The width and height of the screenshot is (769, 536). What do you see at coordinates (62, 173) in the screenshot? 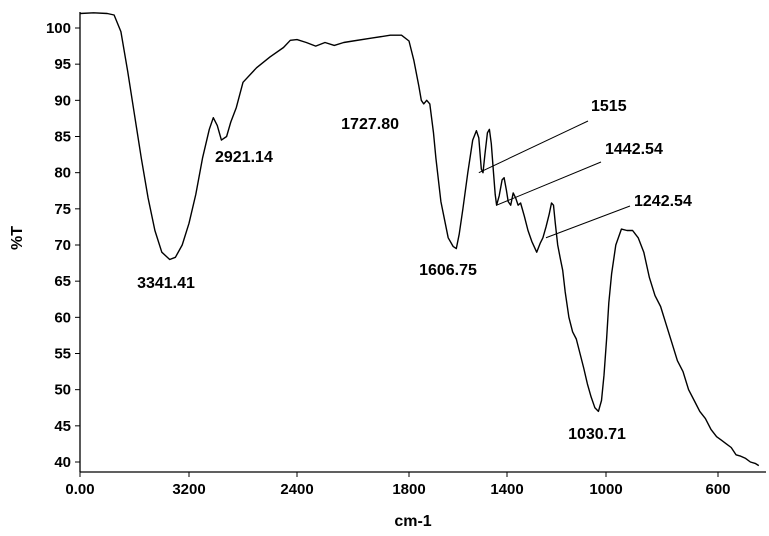
I see `y-tick-label: 80` at bounding box center [62, 173].